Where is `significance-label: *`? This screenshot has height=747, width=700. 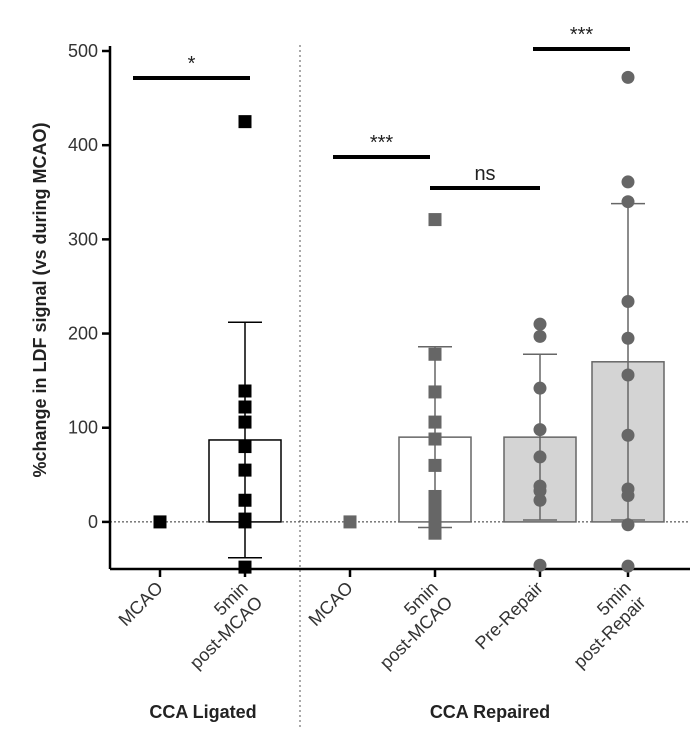 significance-label: * is located at coordinates (192, 64).